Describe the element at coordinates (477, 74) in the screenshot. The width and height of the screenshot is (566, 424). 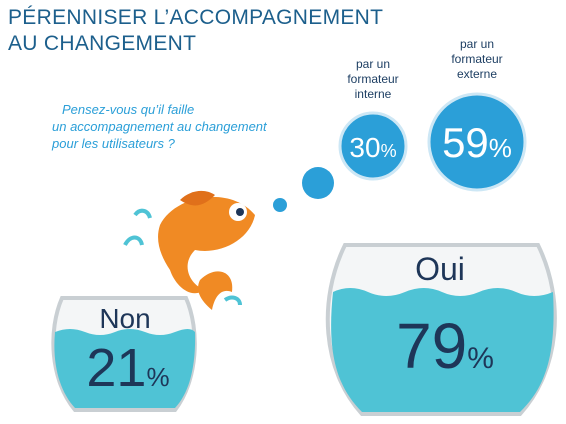
I see `bubble-label: externe` at that location.